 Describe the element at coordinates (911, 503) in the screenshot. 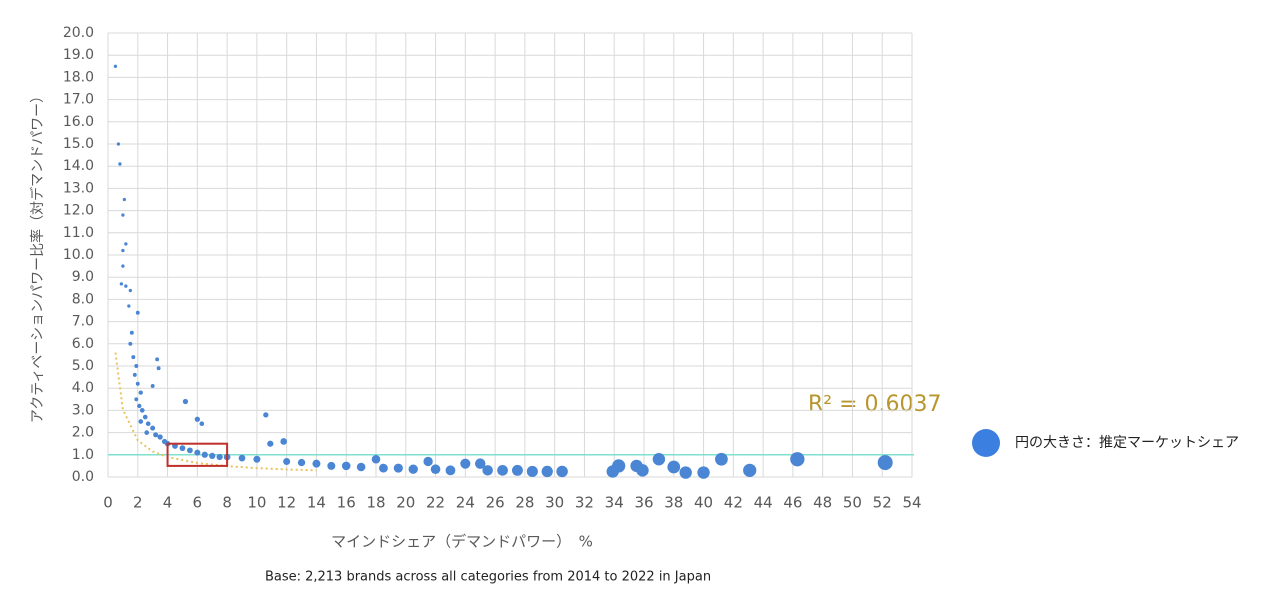

I see `x-tick-label: 54` at that location.